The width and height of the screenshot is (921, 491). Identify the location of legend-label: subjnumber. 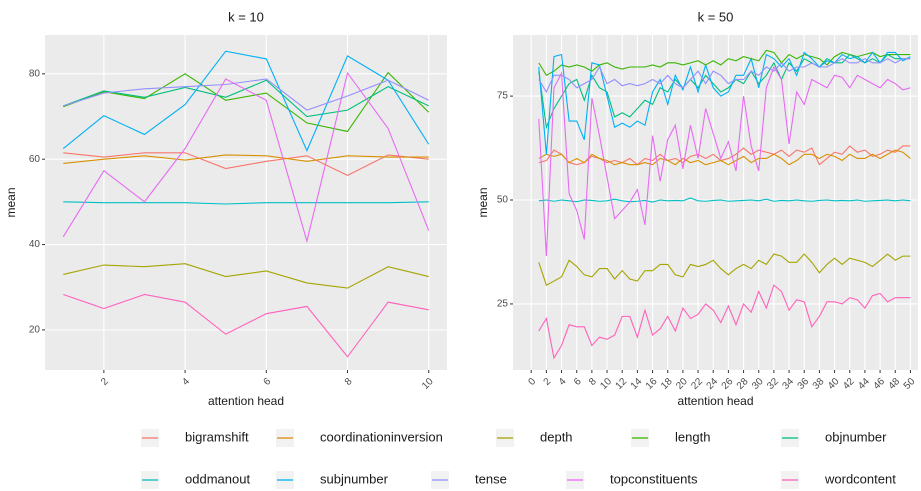
(354, 478).